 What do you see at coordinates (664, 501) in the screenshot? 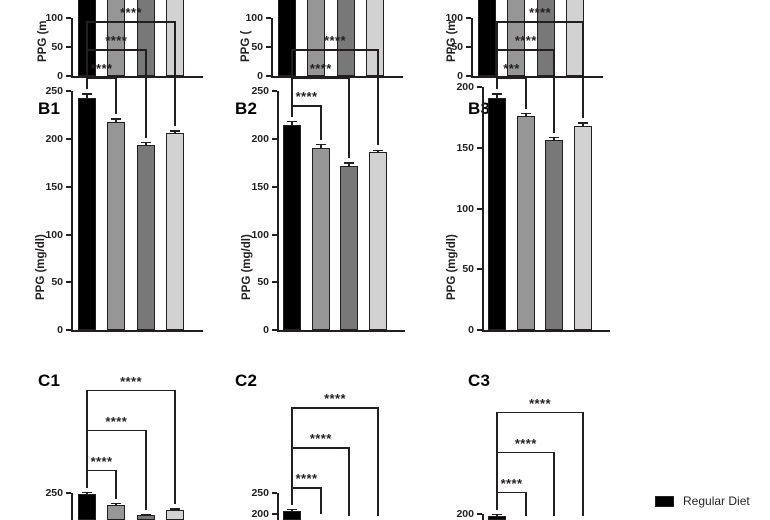
I see `legend-swatch` at bounding box center [664, 501].